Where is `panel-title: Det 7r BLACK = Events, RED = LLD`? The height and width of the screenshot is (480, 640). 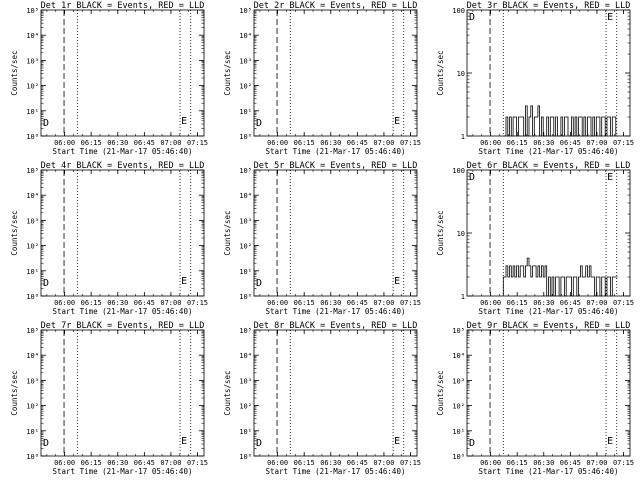
panel-title: Det 7r BLACK = Events, RED = LLD is located at coordinates (123, 326).